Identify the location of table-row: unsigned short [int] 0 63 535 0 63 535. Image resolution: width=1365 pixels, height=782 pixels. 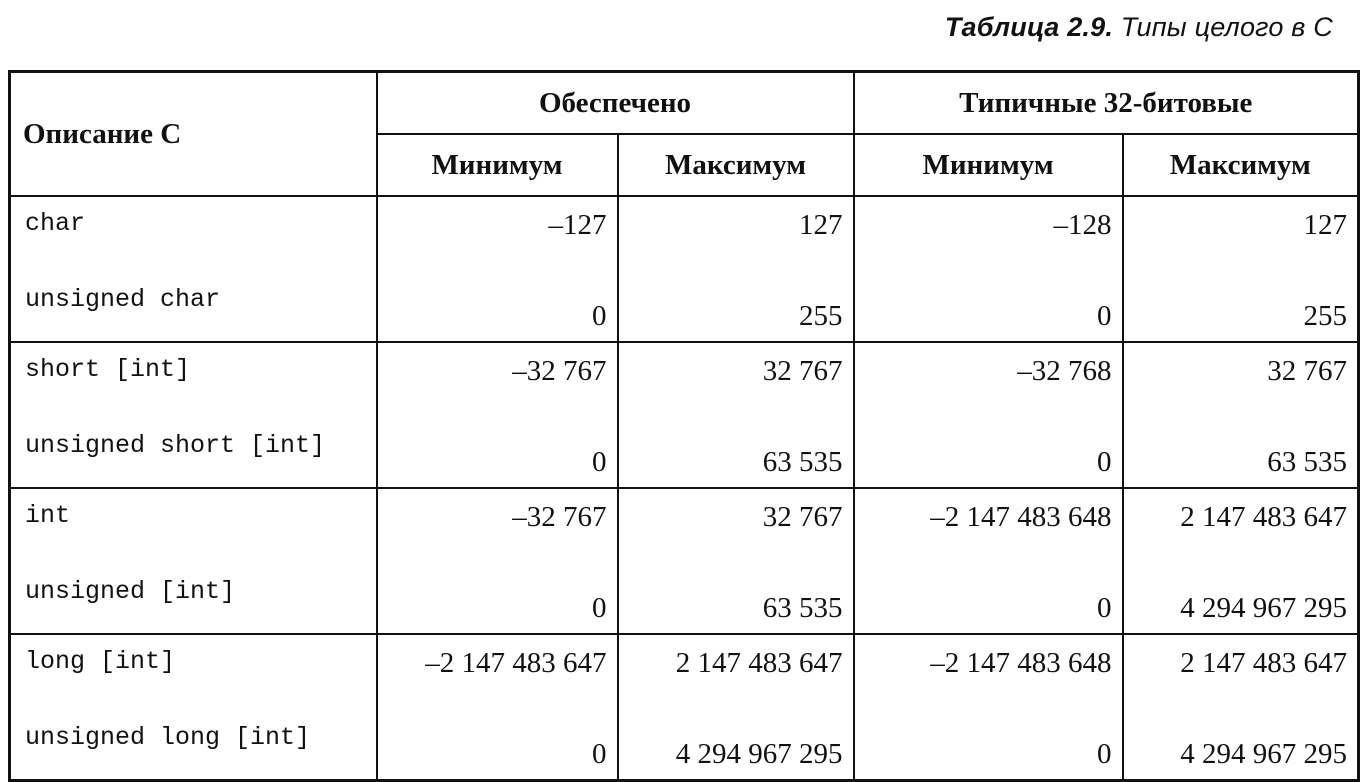
(684, 451).